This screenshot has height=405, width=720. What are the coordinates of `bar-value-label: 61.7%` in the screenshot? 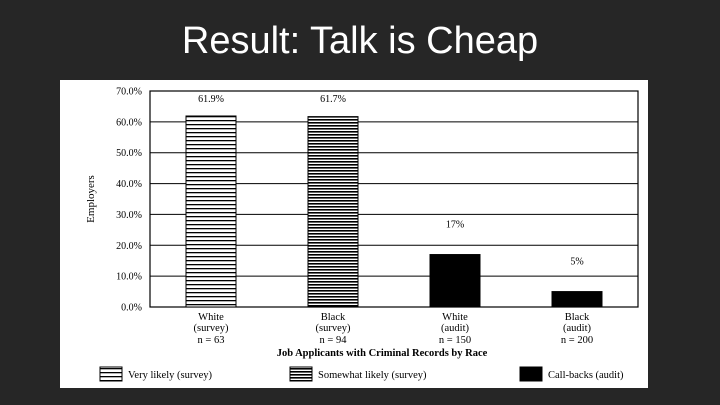 It's located at (333, 99).